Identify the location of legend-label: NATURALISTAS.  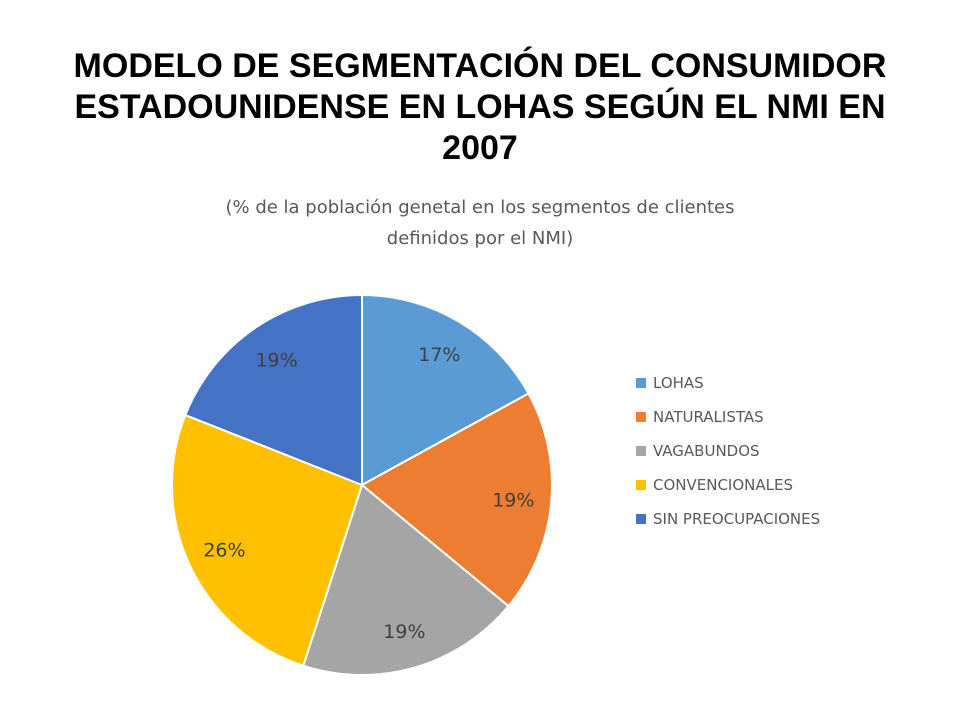
(708, 417).